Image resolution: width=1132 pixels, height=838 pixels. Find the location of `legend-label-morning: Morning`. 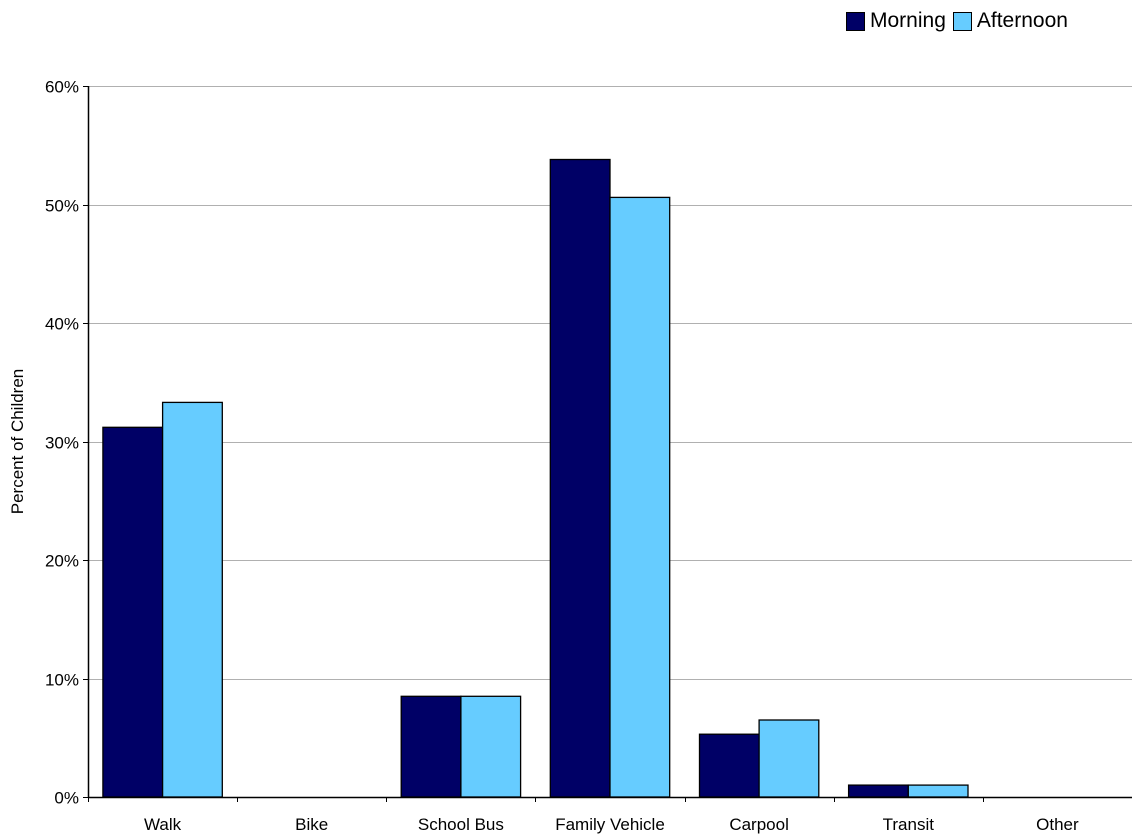

legend-label-morning: Morning is located at coordinates (908, 20).